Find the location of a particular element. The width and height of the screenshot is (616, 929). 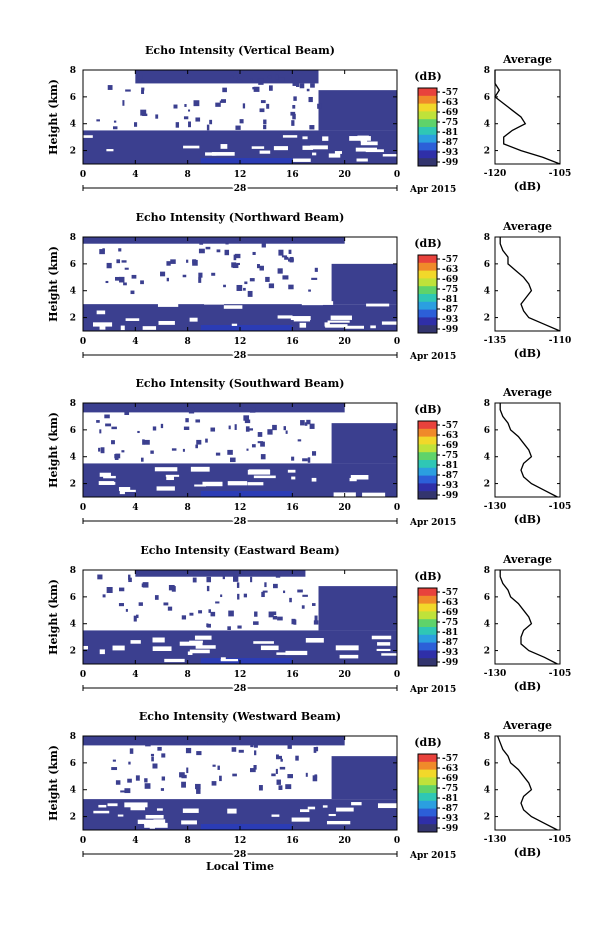

profile-x-tick-label: -110 is located at coordinates (560, 341).